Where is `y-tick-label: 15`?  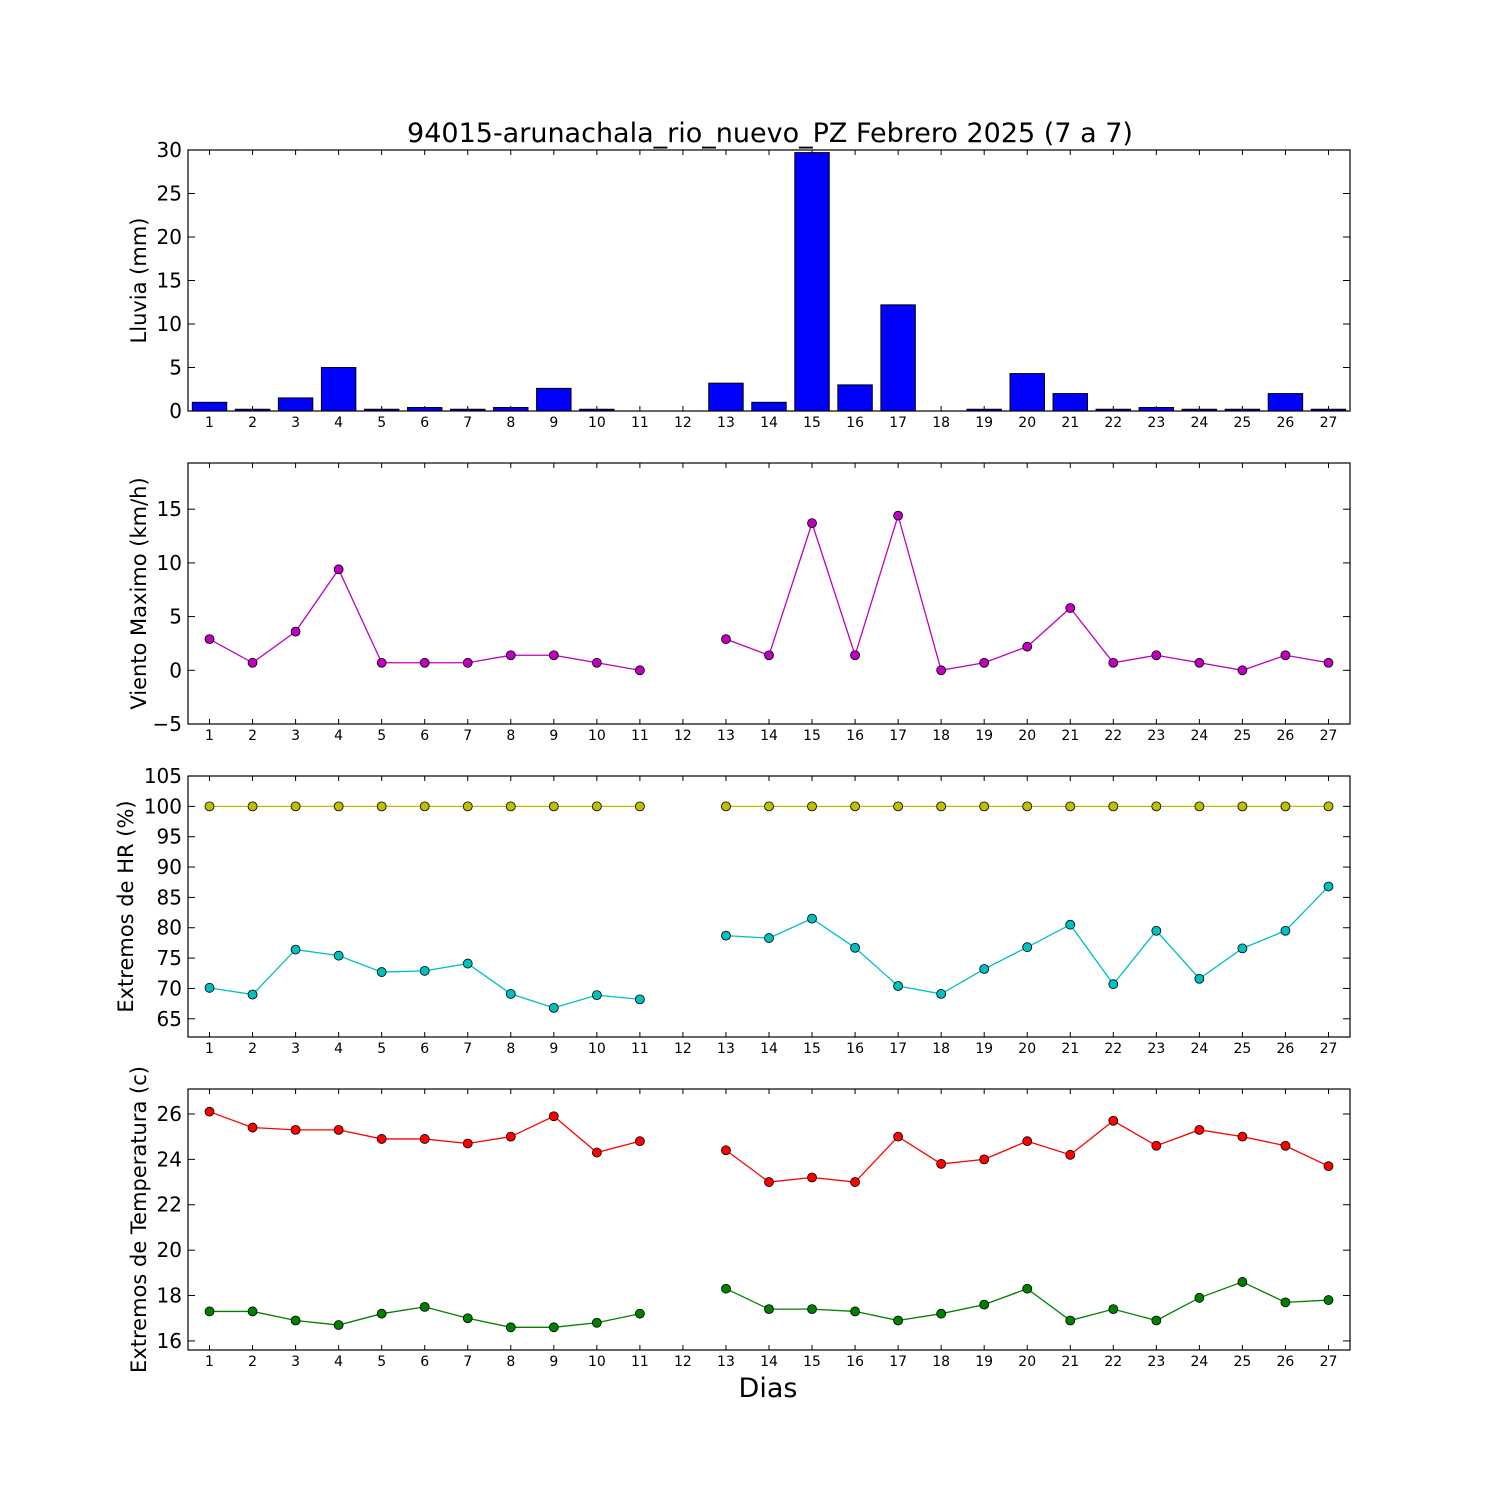
y-tick-label: 15 is located at coordinates (169, 509).